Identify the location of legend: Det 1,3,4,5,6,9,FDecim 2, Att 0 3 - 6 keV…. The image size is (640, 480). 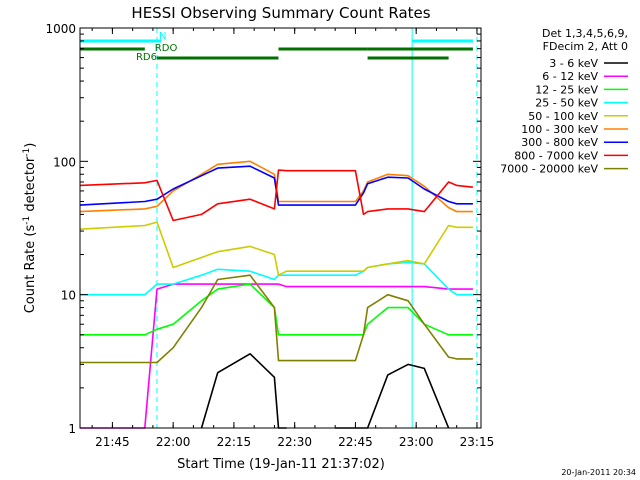
(564, 101).